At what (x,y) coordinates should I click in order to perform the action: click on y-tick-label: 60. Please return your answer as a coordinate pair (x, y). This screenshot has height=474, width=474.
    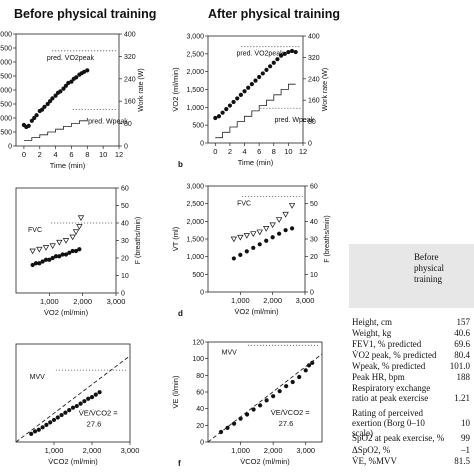
    Looking at the image, I should click on (200, 393).